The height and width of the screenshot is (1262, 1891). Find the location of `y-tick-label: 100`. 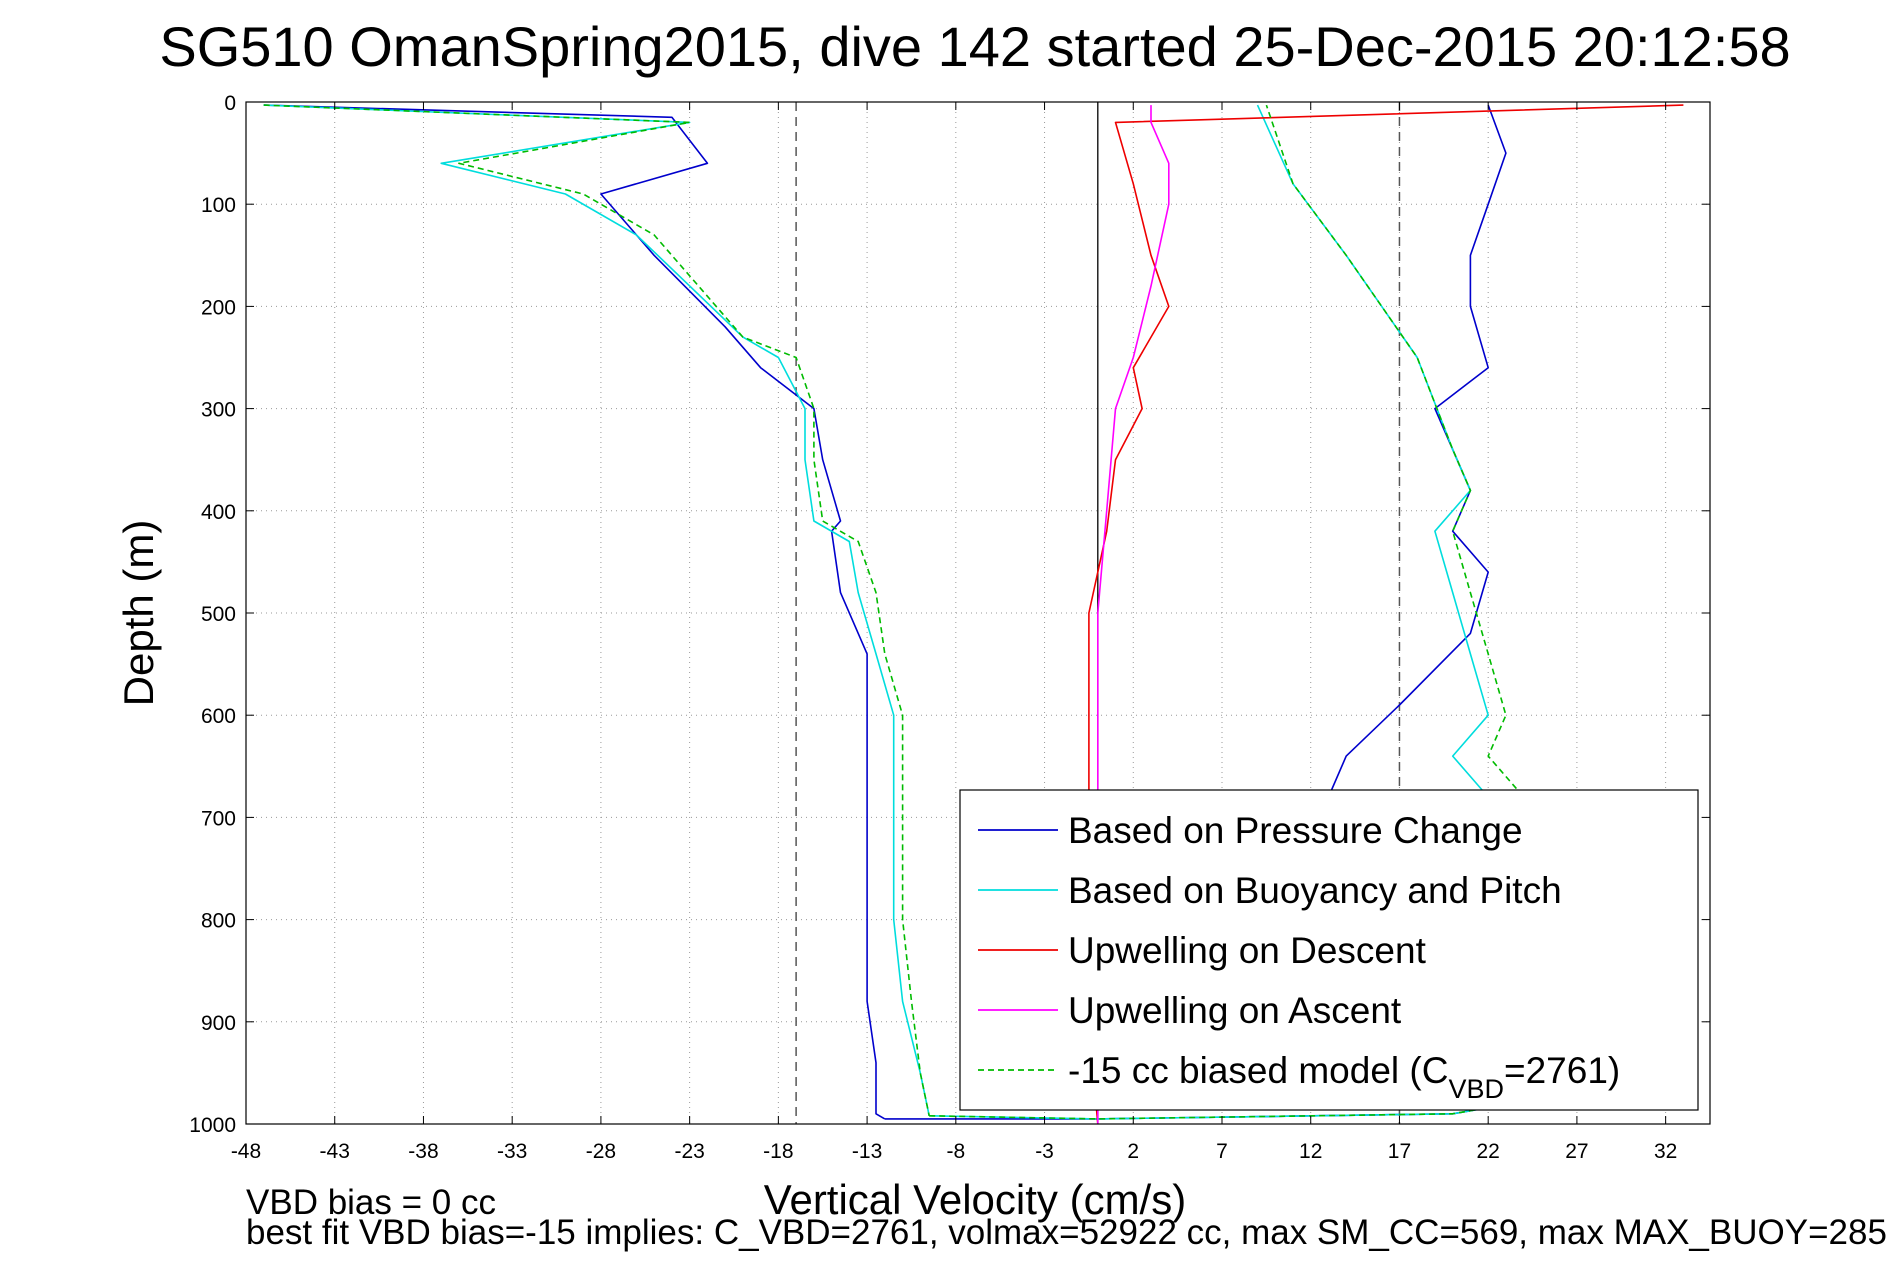

y-tick-label: 100 is located at coordinates (218, 205).